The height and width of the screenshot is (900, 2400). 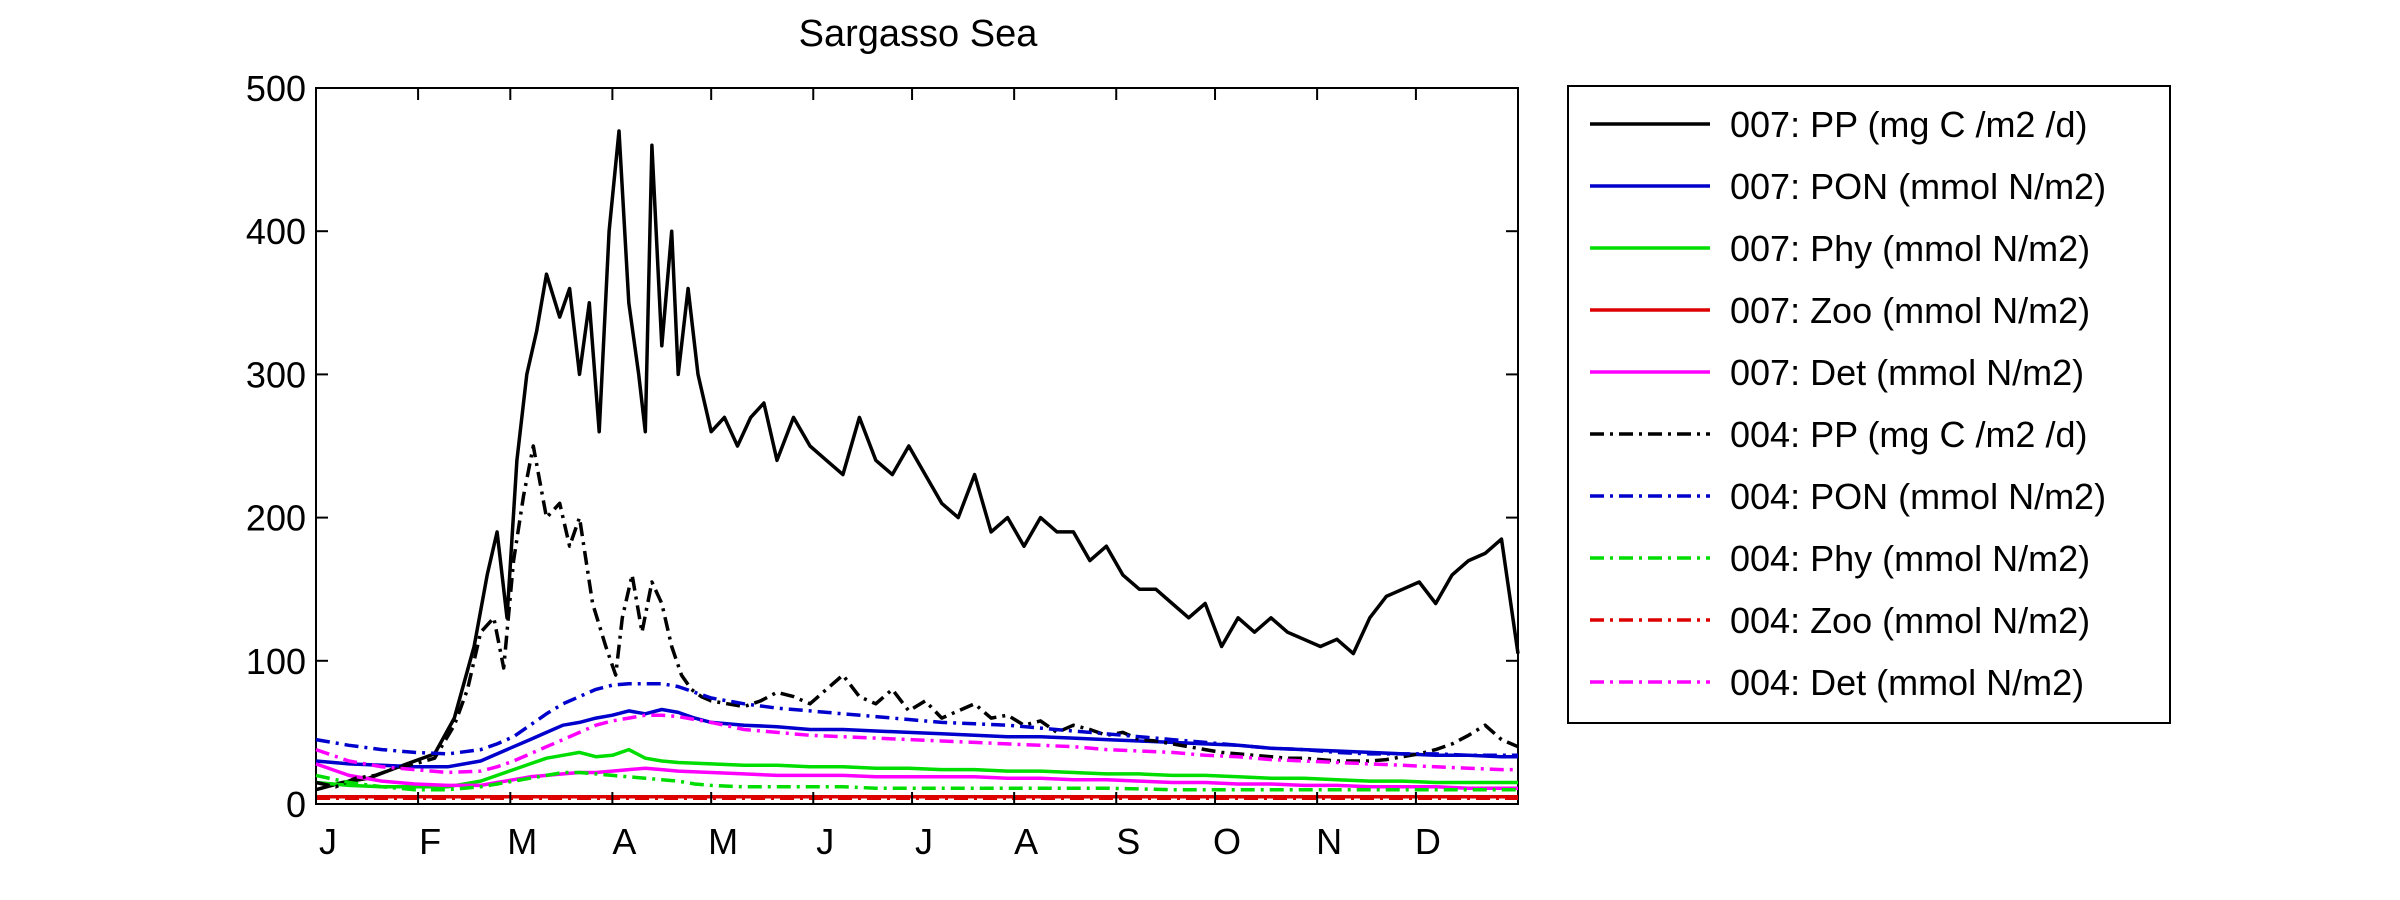 What do you see at coordinates (296, 804) in the screenshot?
I see `y-tick-label: 0` at bounding box center [296, 804].